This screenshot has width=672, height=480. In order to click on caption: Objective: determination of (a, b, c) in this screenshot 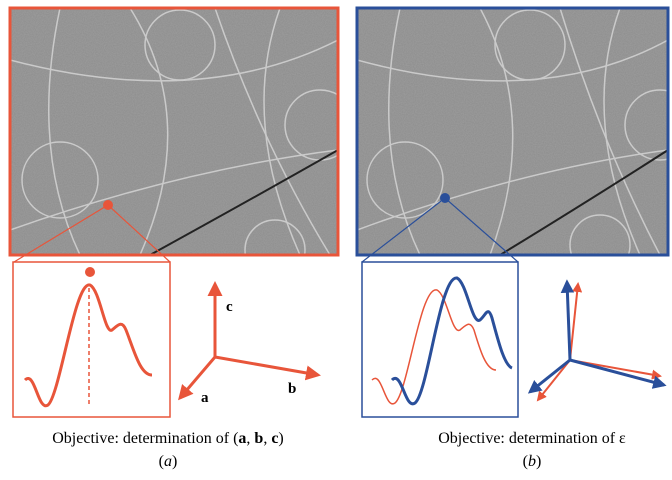, I will do `click(168, 438)`.